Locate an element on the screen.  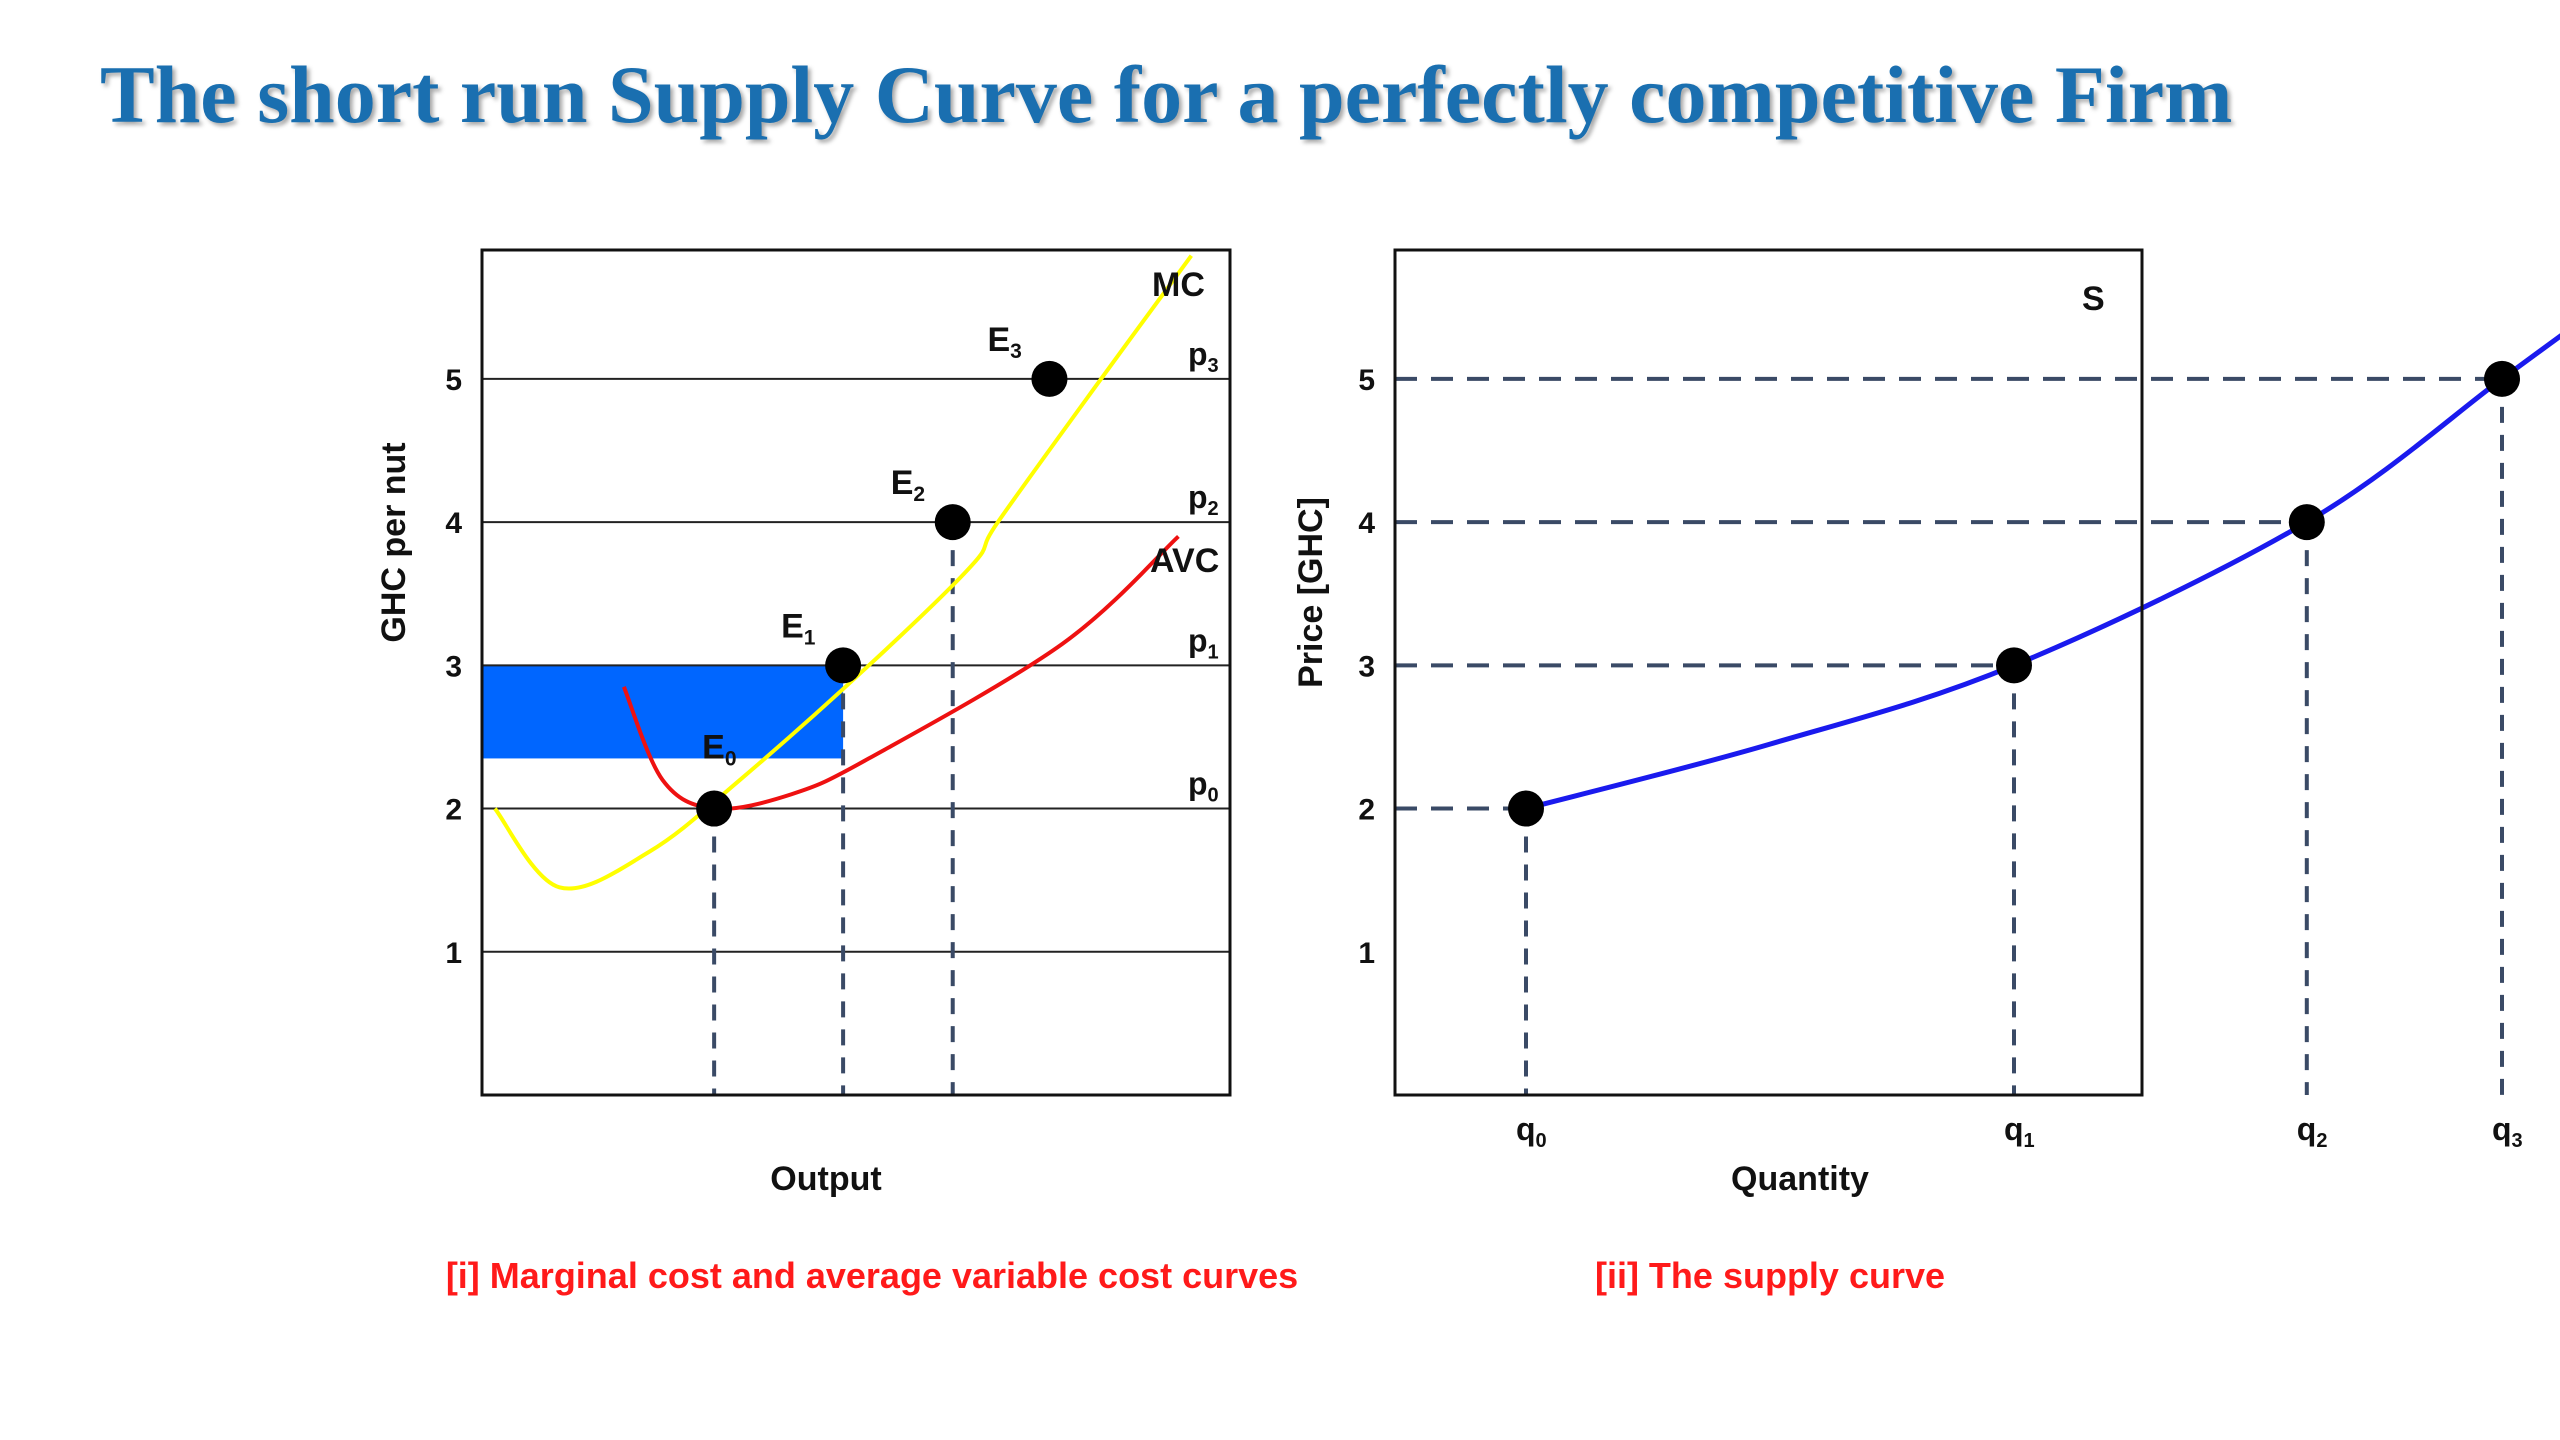
equilibrium-label: E3 is located at coordinates (1004, 342).